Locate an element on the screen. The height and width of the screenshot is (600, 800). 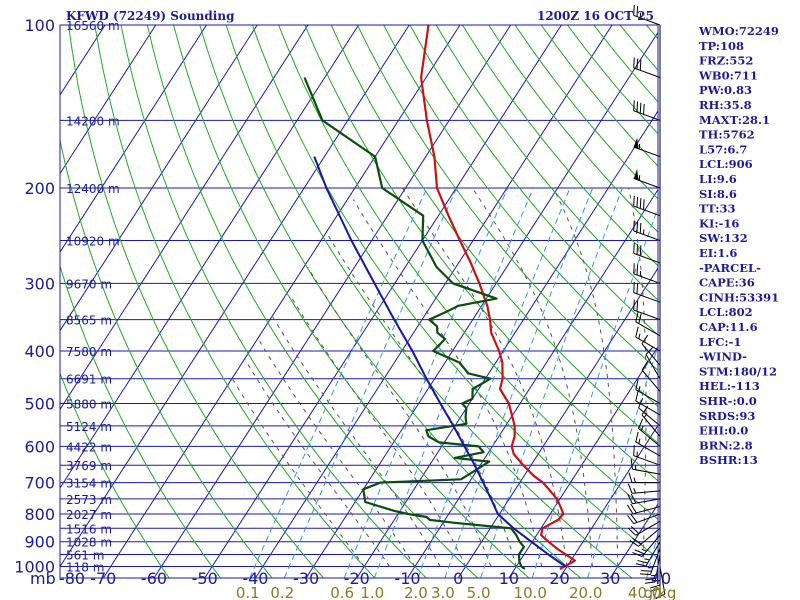
mixing-ratio-label: 0.1 is located at coordinates (248, 592).